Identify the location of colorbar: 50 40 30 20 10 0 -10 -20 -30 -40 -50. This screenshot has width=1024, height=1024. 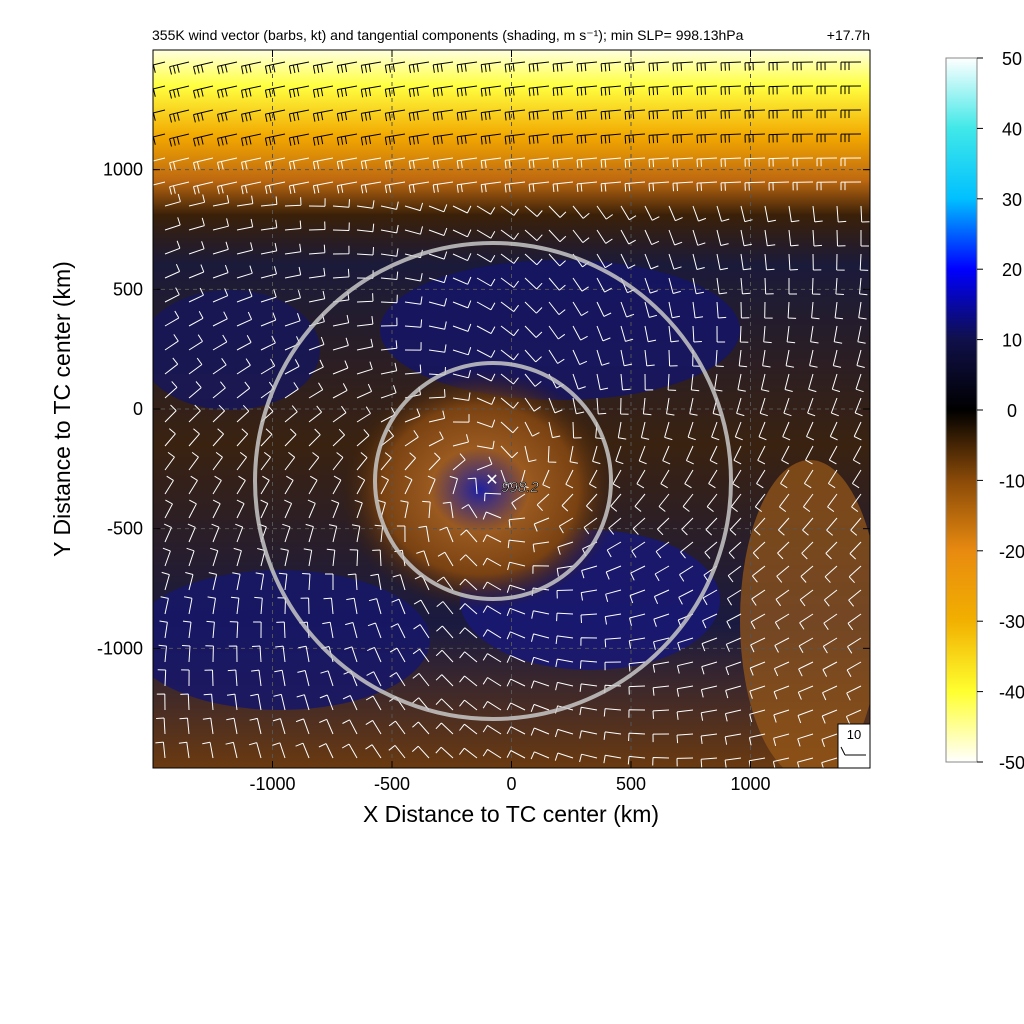
(984, 411).